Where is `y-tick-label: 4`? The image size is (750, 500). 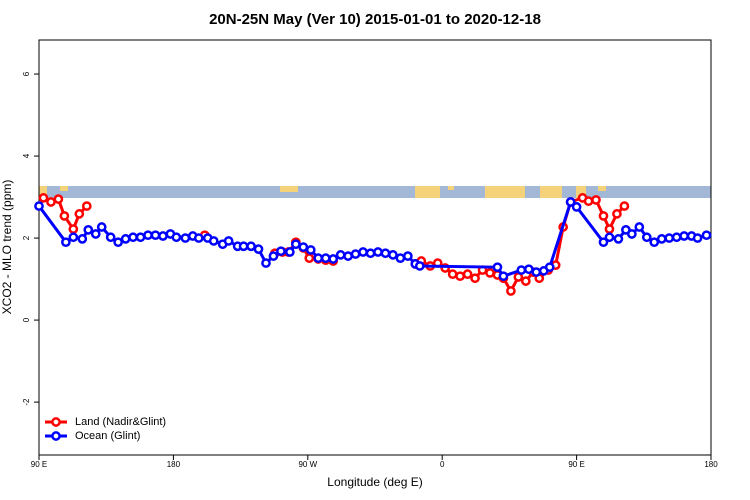
y-tick-label: 4 is located at coordinates (26, 155).